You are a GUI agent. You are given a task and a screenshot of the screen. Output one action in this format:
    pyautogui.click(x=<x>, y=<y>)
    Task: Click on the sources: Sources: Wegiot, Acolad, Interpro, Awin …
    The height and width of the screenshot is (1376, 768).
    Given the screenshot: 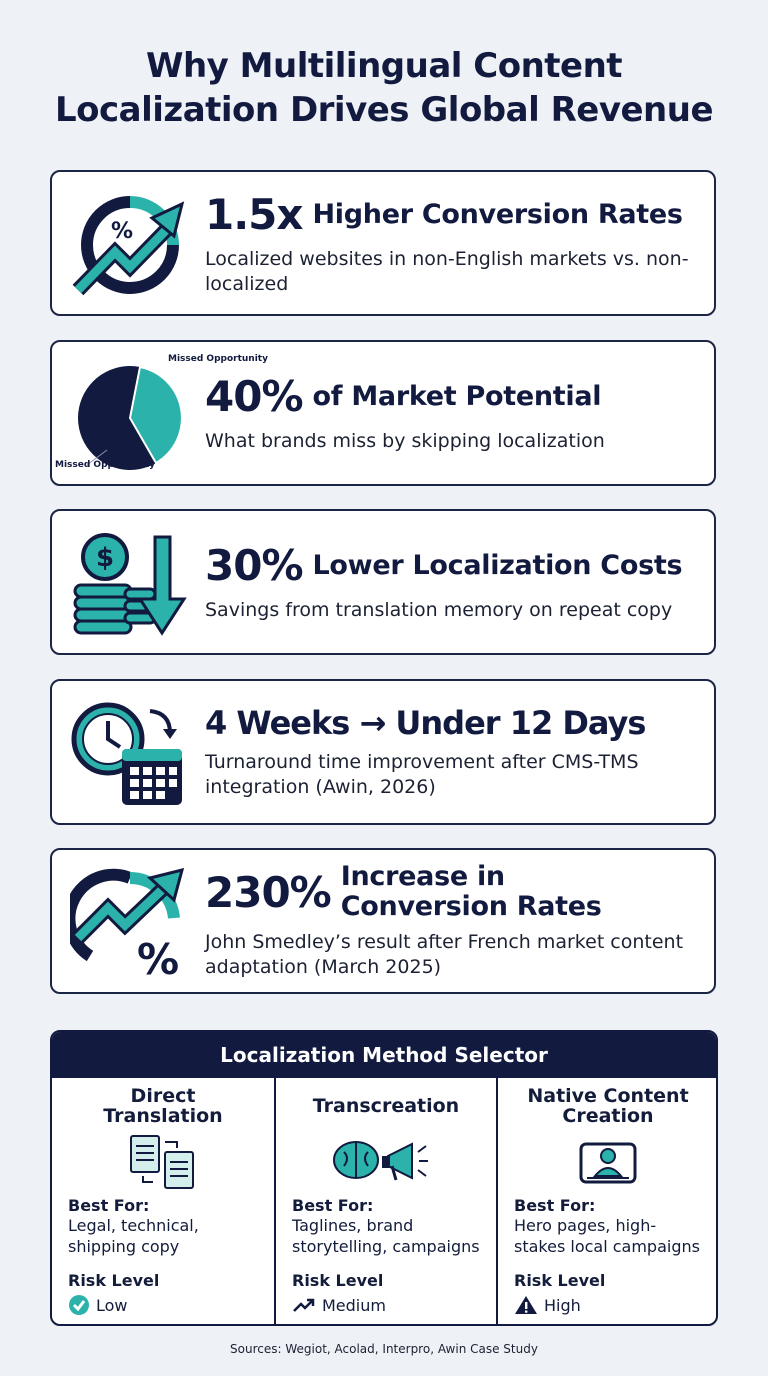 What is the action you would take?
    pyautogui.click(x=384, y=1349)
    